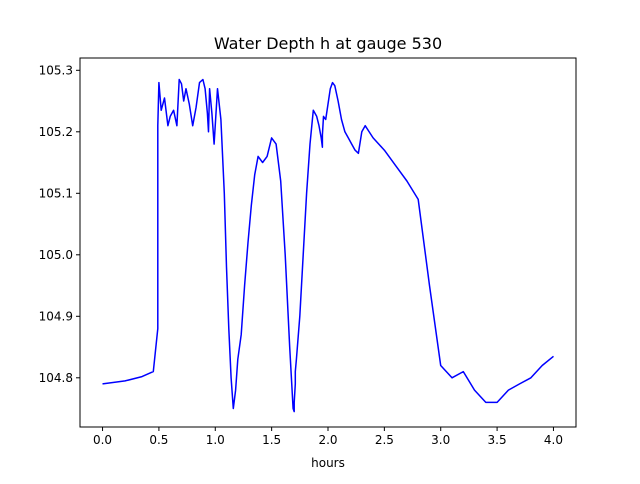 The image size is (640, 484). I want to click on x-axis-label: hours, so click(328, 463).